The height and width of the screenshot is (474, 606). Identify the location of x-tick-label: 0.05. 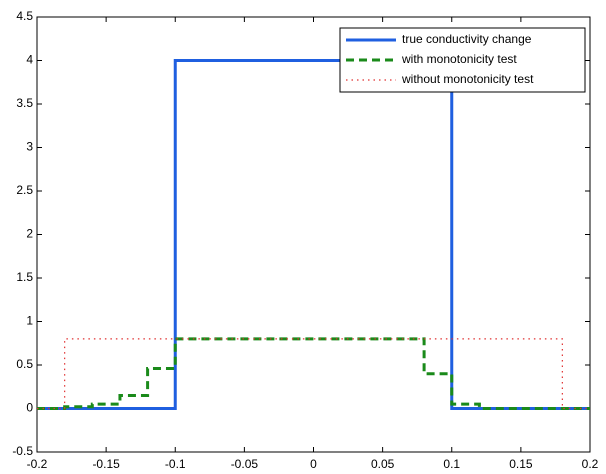
(383, 464).